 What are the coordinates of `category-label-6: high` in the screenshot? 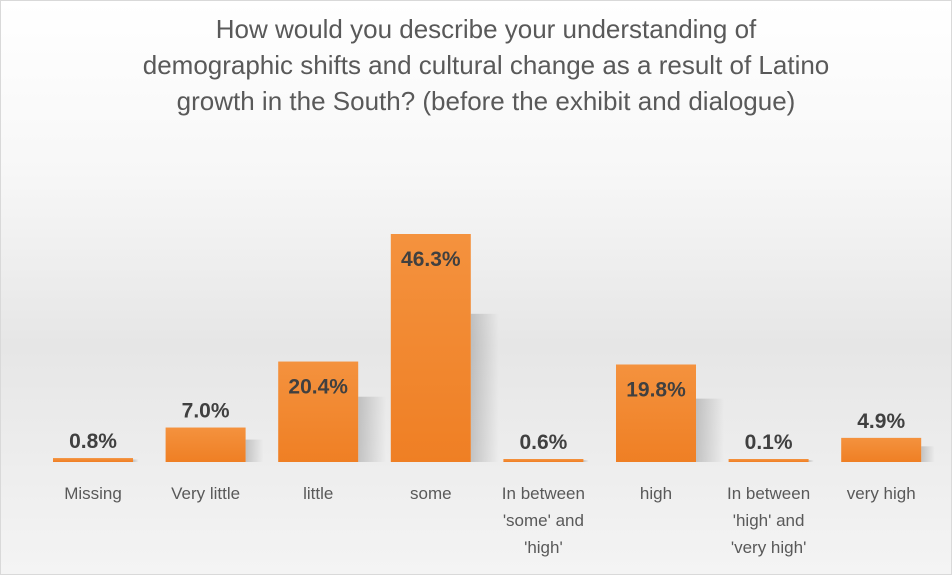 It's located at (656, 493).